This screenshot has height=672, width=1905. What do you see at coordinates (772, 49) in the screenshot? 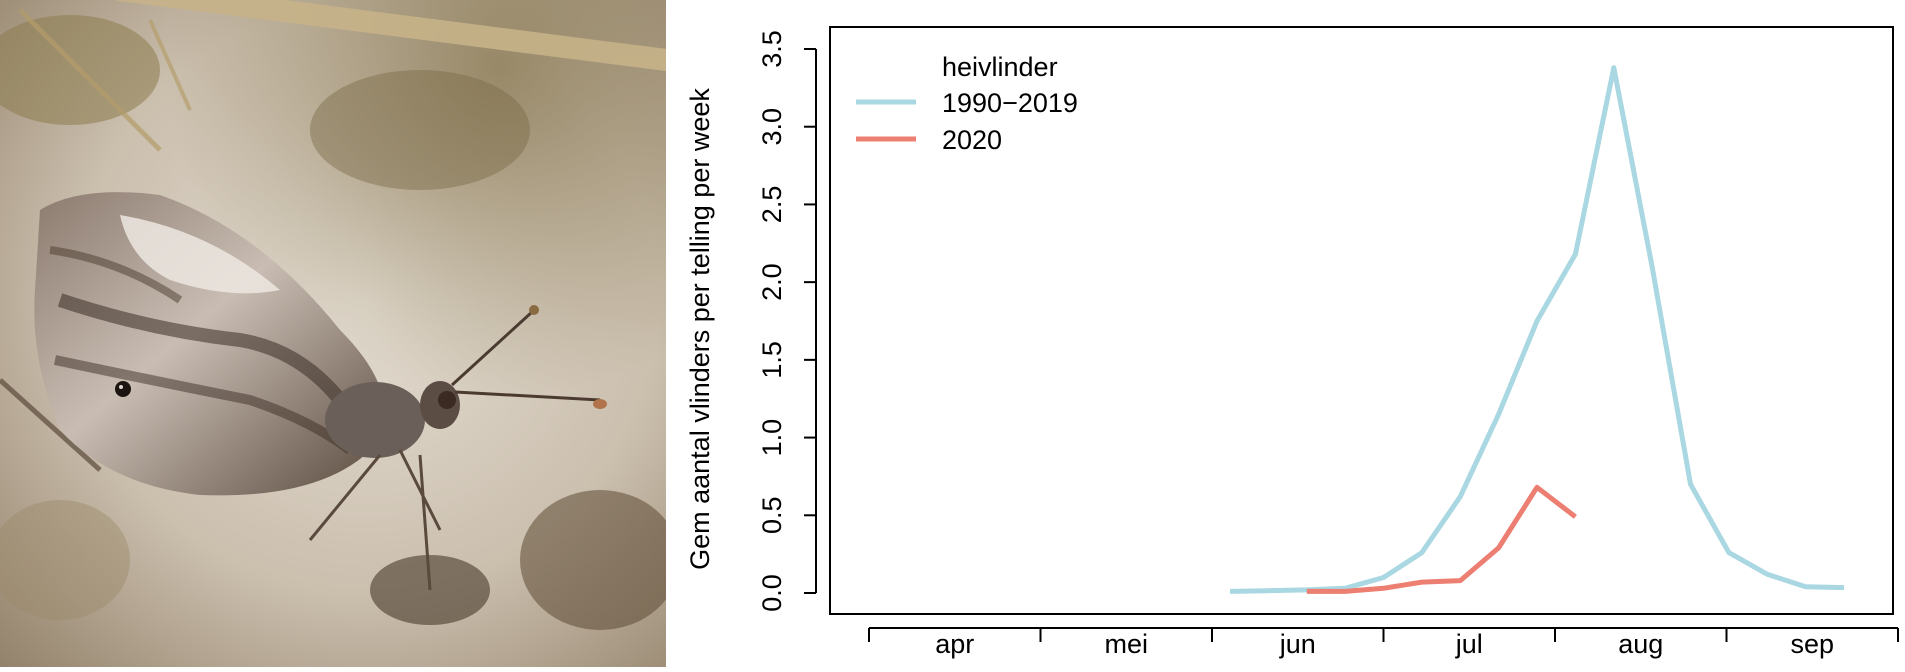
I see `y-tick-label: 3.5` at bounding box center [772, 49].